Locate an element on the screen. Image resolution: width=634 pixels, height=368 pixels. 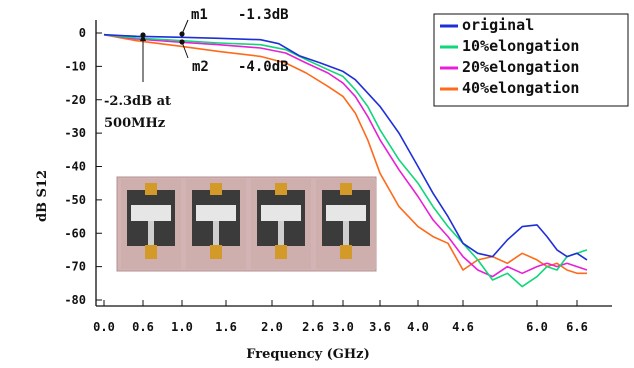
x-tick-label: 3.6 is located at coordinates (380, 327).